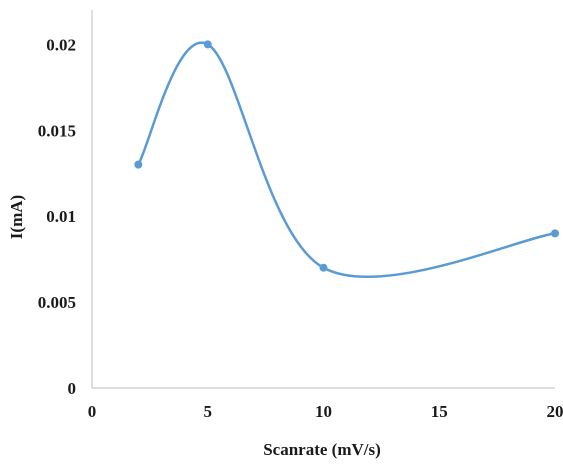  What do you see at coordinates (61, 216) in the screenshot?
I see `y-tick-label: 0.01` at bounding box center [61, 216].